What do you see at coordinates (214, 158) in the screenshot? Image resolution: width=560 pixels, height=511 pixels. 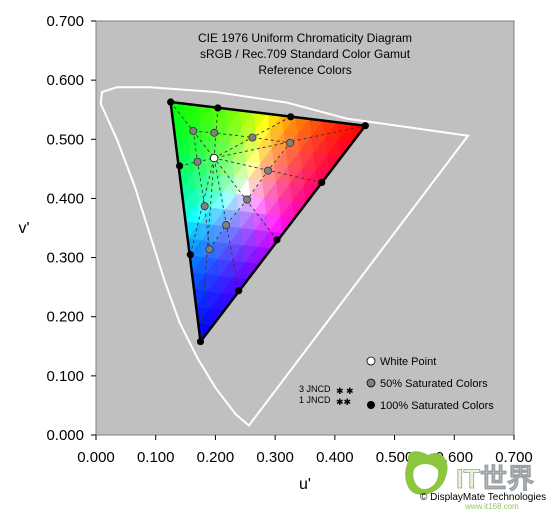 I see `point-white` at bounding box center [214, 158].